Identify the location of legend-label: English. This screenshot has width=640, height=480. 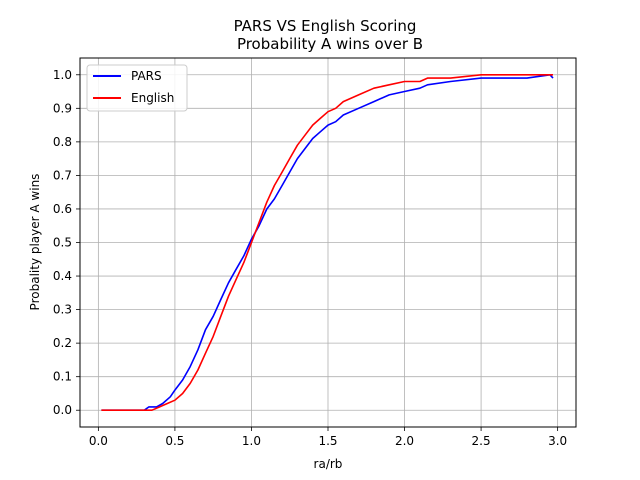
(152, 98).